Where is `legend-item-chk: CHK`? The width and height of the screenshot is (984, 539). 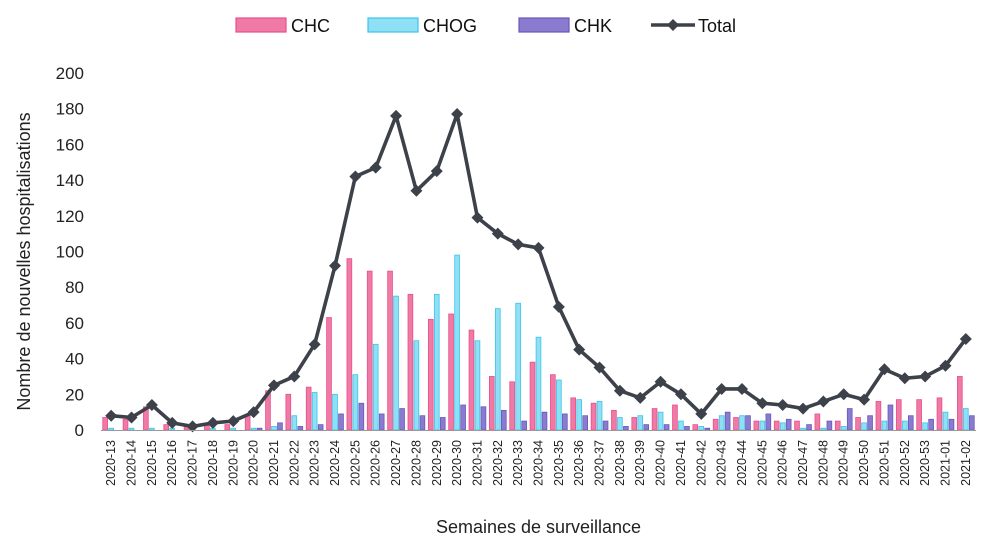
legend-item-chk: CHK is located at coordinates (565, 26).